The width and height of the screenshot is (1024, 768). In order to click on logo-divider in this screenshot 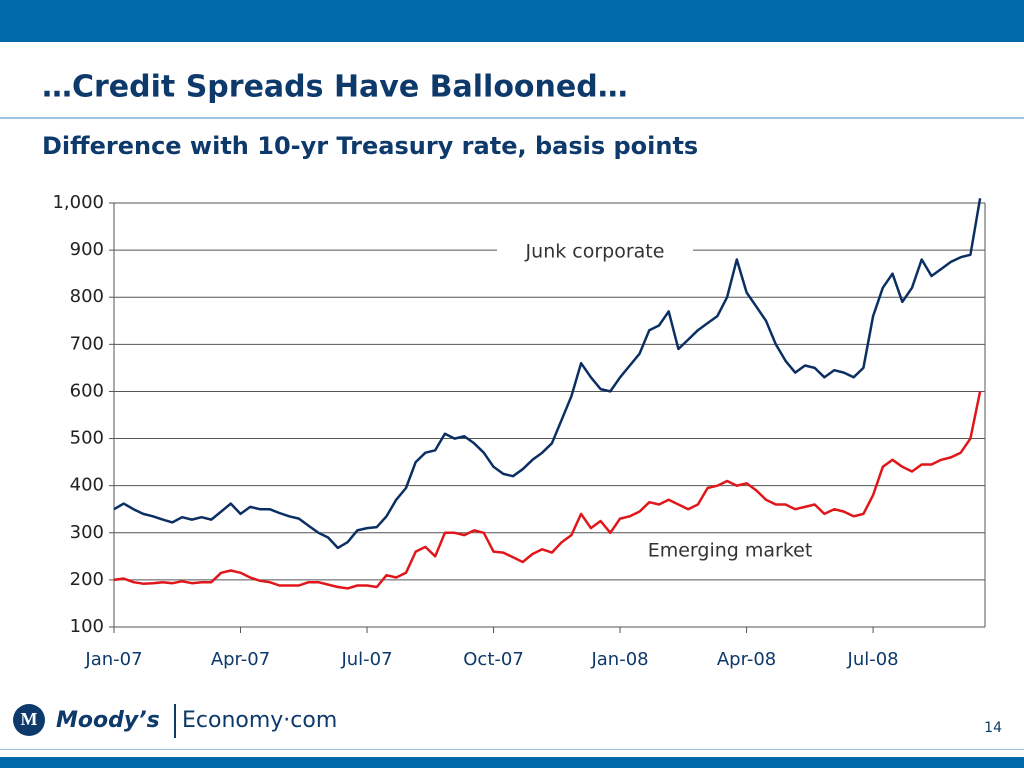, I will do `click(175, 721)`.